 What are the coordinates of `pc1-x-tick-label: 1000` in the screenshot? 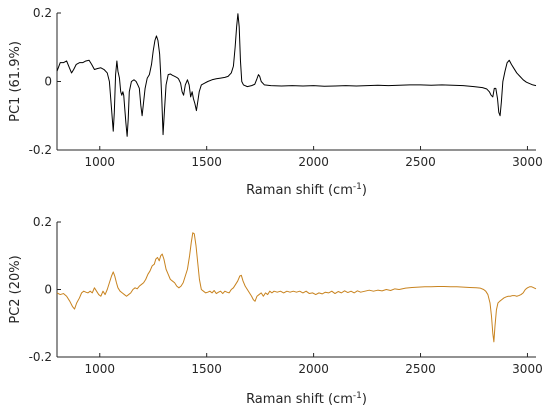 It's located at (99, 162).